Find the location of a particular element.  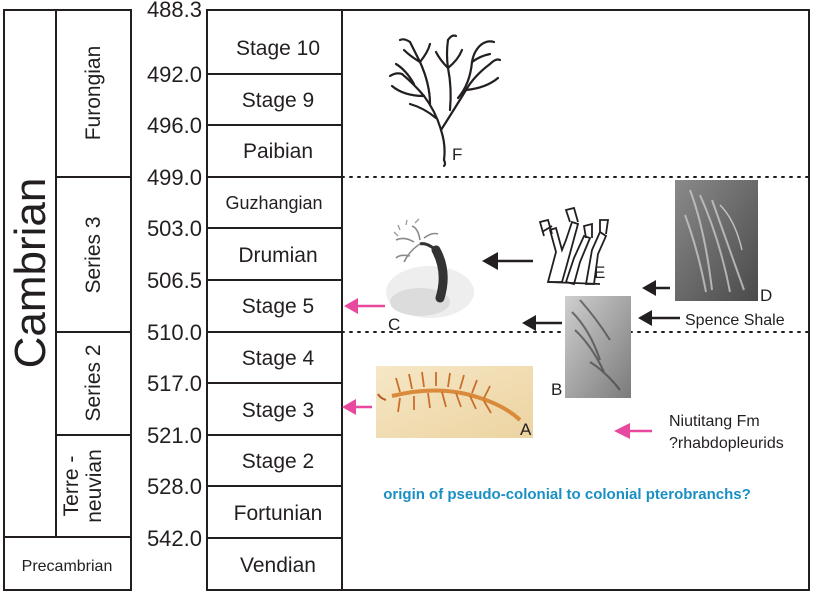

fossil-c-drawing is located at coordinates (430, 268).